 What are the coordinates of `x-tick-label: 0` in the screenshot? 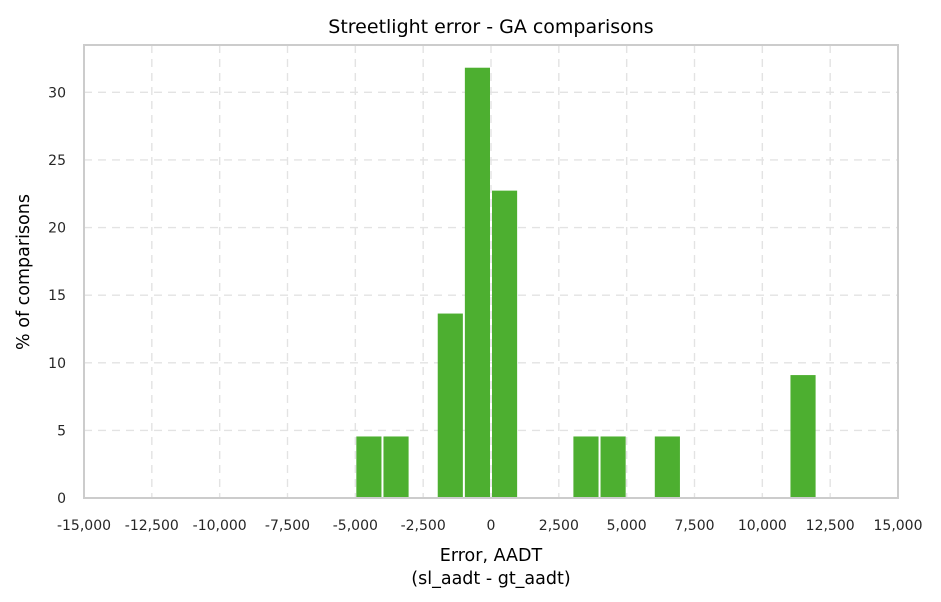 It's located at (491, 526).